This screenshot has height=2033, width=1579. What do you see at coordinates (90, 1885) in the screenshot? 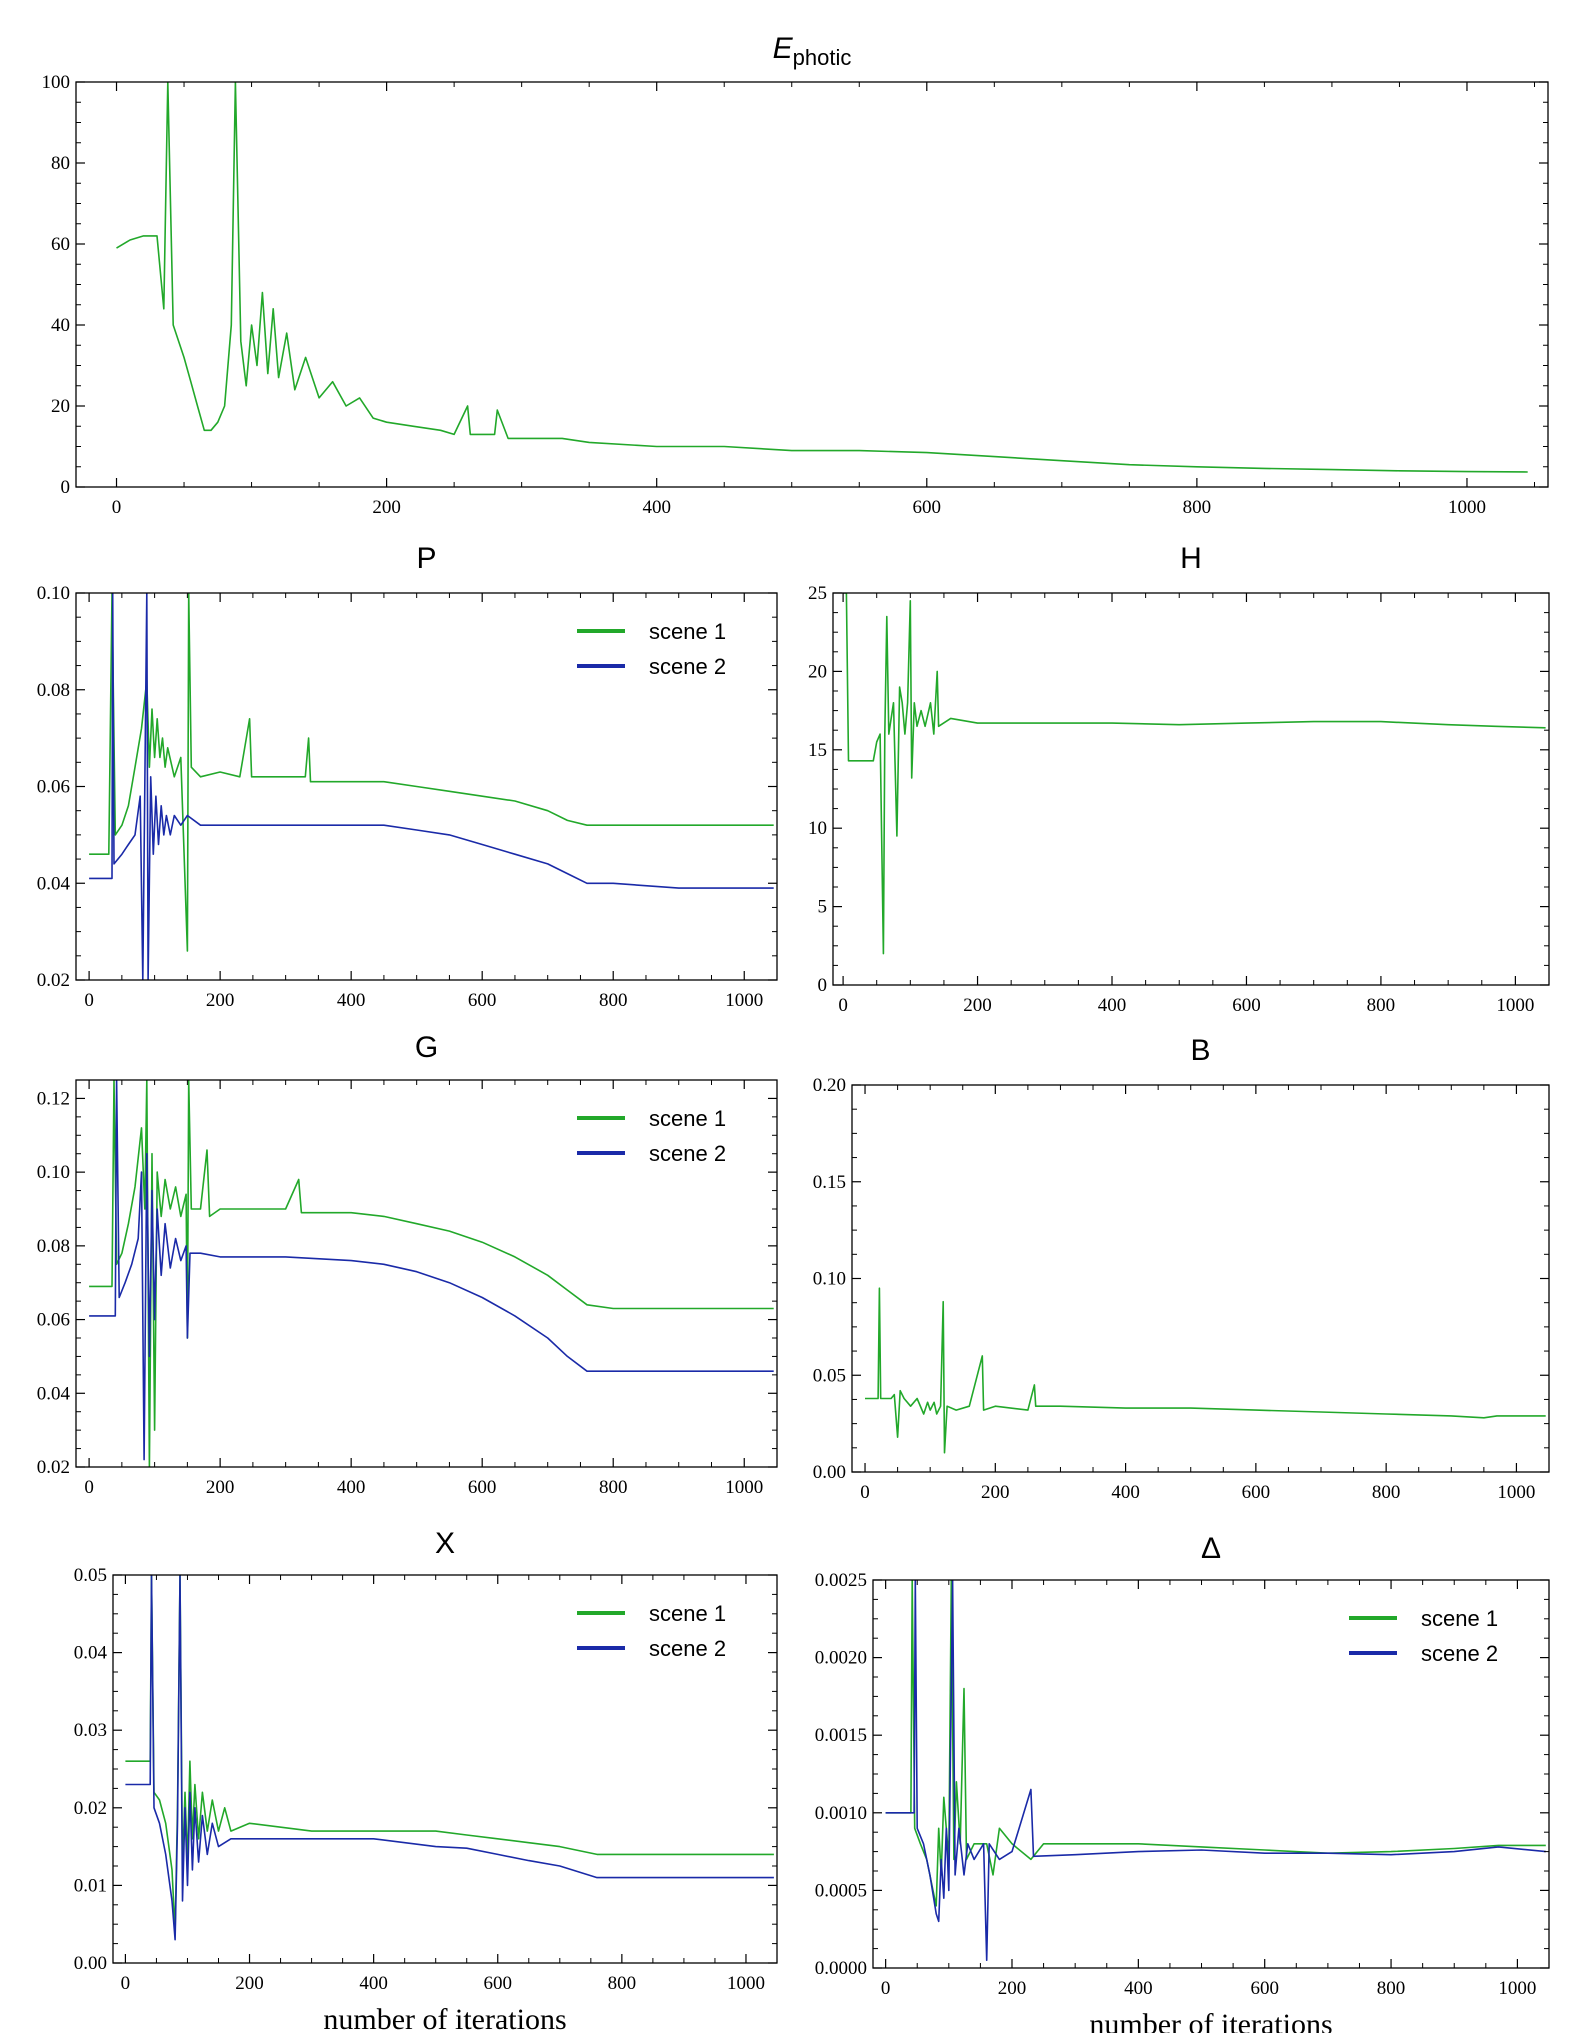
I see `y-tick-label: 0.01` at bounding box center [90, 1885].